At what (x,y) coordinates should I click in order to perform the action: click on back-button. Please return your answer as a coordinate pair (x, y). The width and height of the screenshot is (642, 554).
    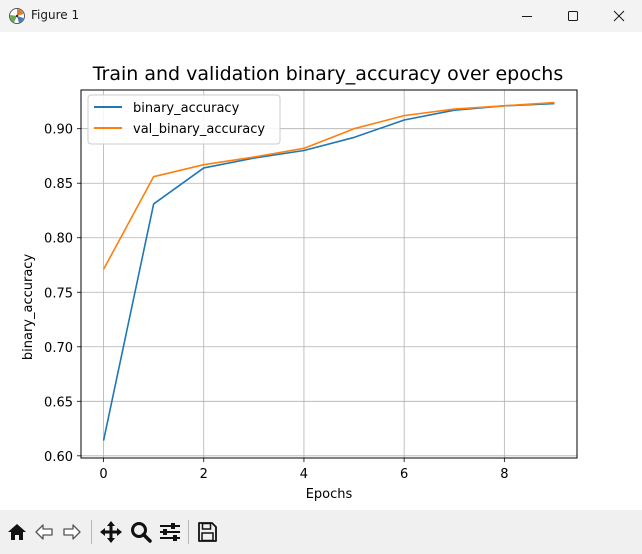
    Looking at the image, I should click on (44, 532).